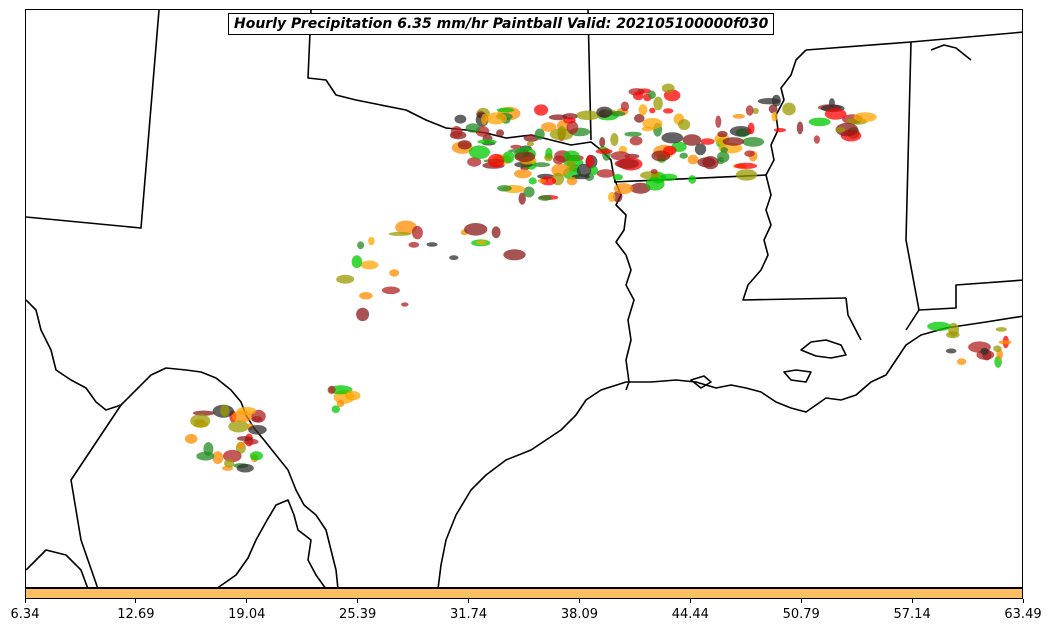 The image size is (1053, 633). I want to click on ga-detail, so click(951, 52).